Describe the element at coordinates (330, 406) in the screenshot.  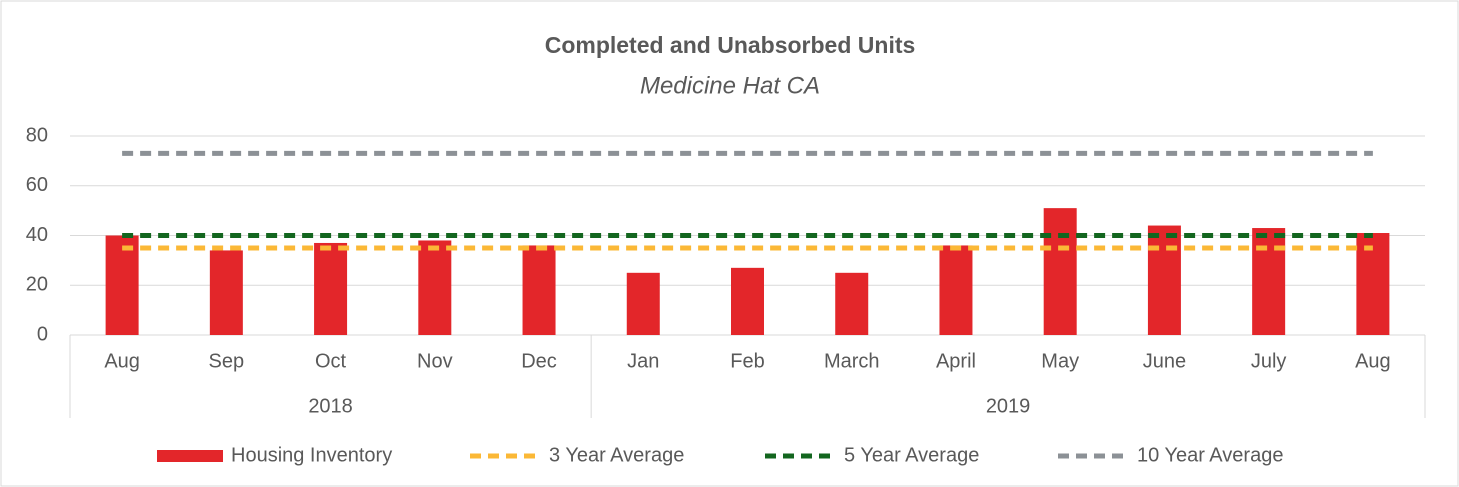
I see `group-label: 2018` at that location.